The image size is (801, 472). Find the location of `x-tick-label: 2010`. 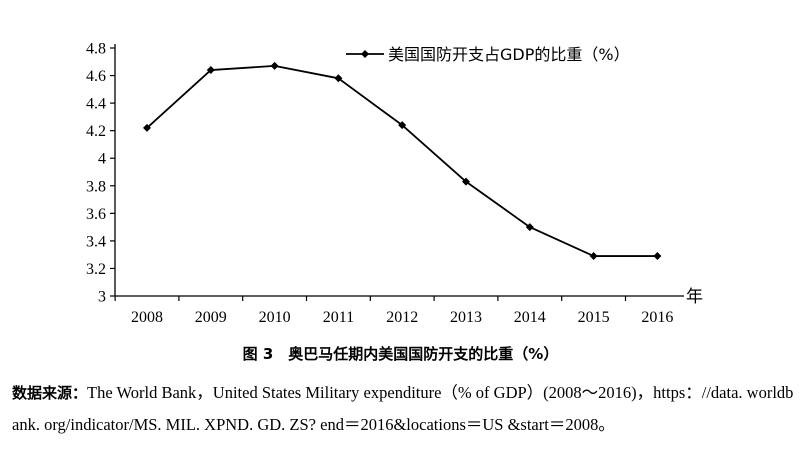

x-tick-label: 2010 is located at coordinates (275, 317).